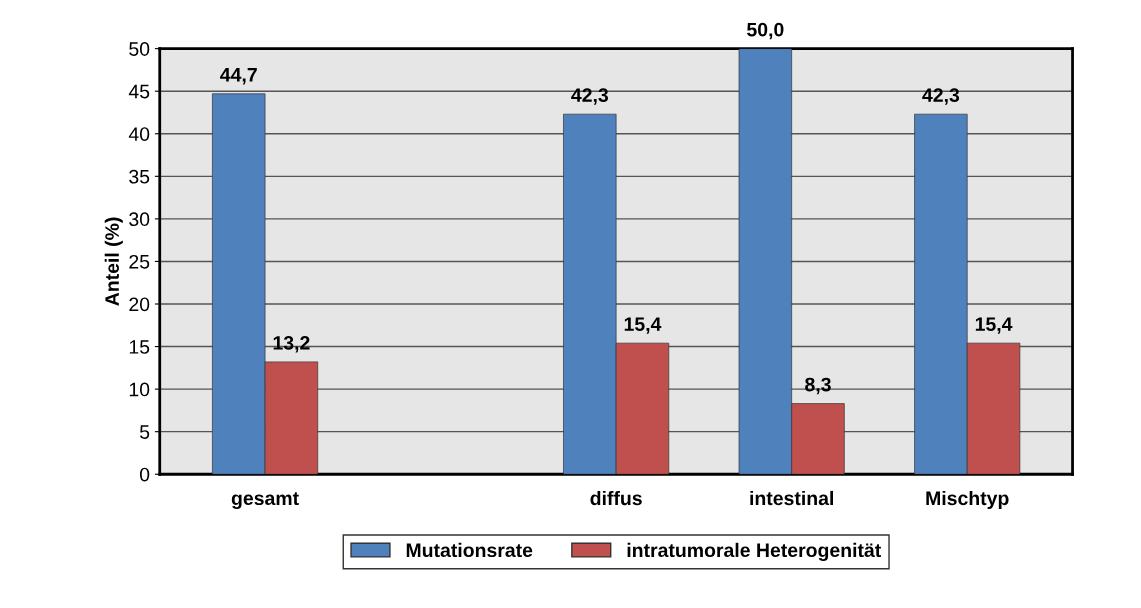  I want to click on x-tick-label: Mischtyp, so click(967, 500).